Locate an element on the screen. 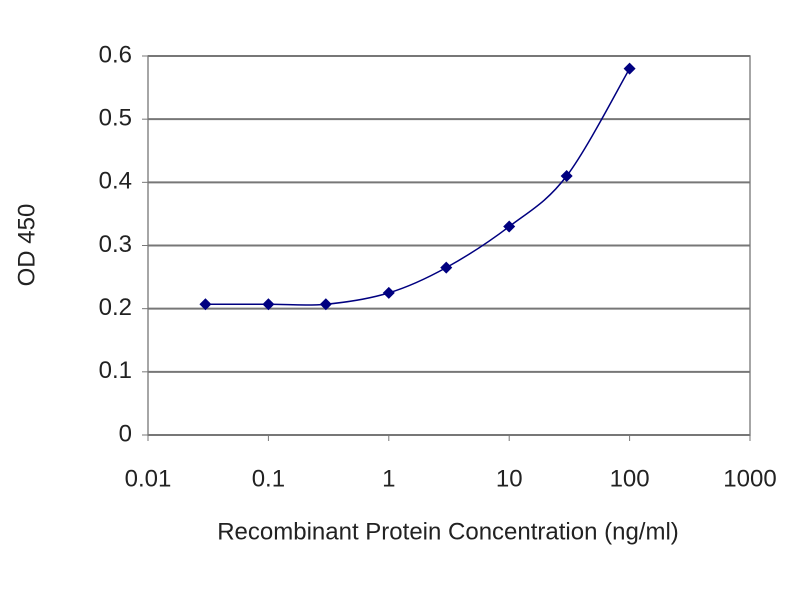  x-tick-label: 0.01 is located at coordinates (148, 478).